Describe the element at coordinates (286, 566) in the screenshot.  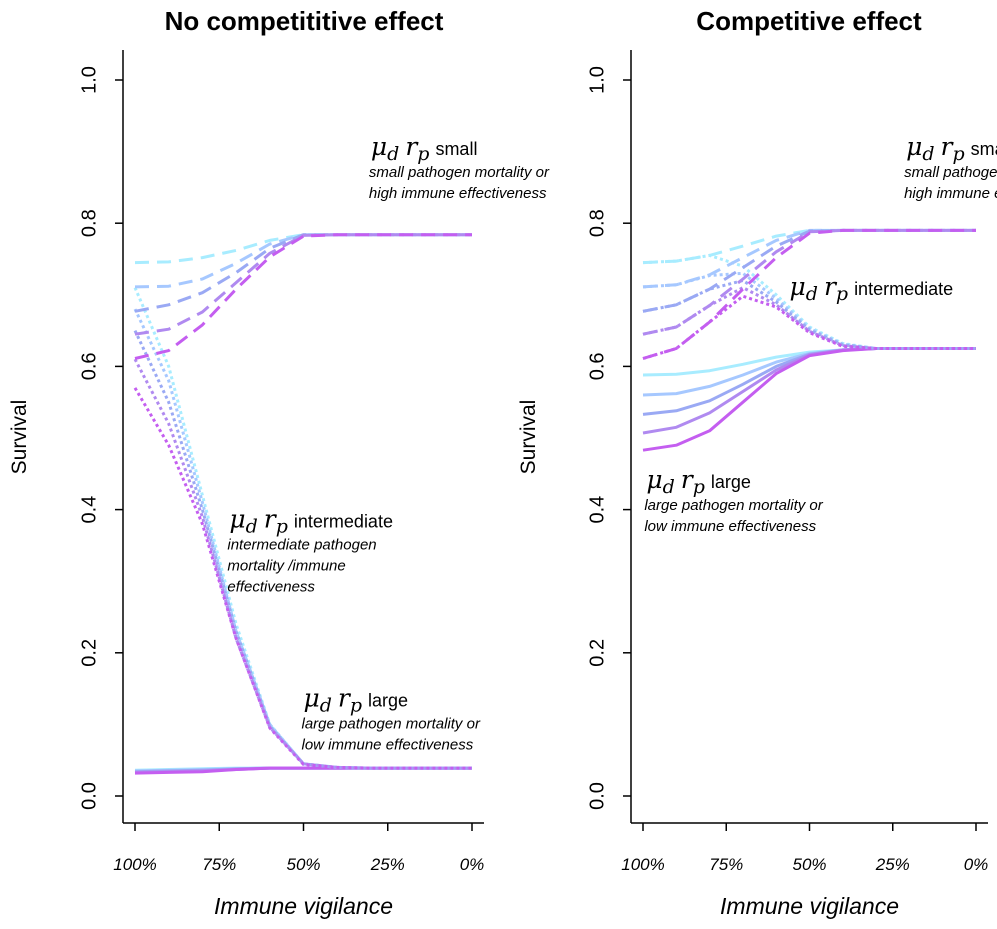
I see `annotation-description: mortality /immune` at that location.